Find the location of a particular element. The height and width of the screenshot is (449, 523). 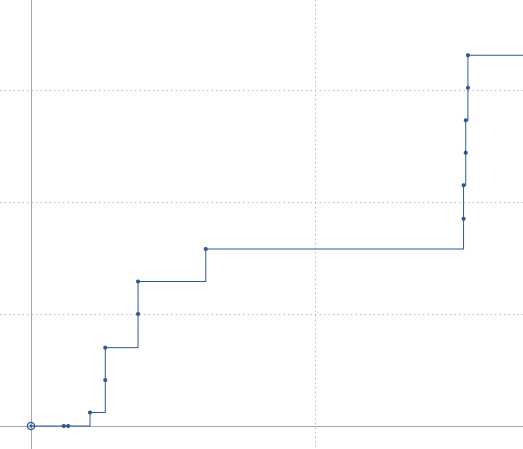

origin-marker-dot is located at coordinates (31, 426).